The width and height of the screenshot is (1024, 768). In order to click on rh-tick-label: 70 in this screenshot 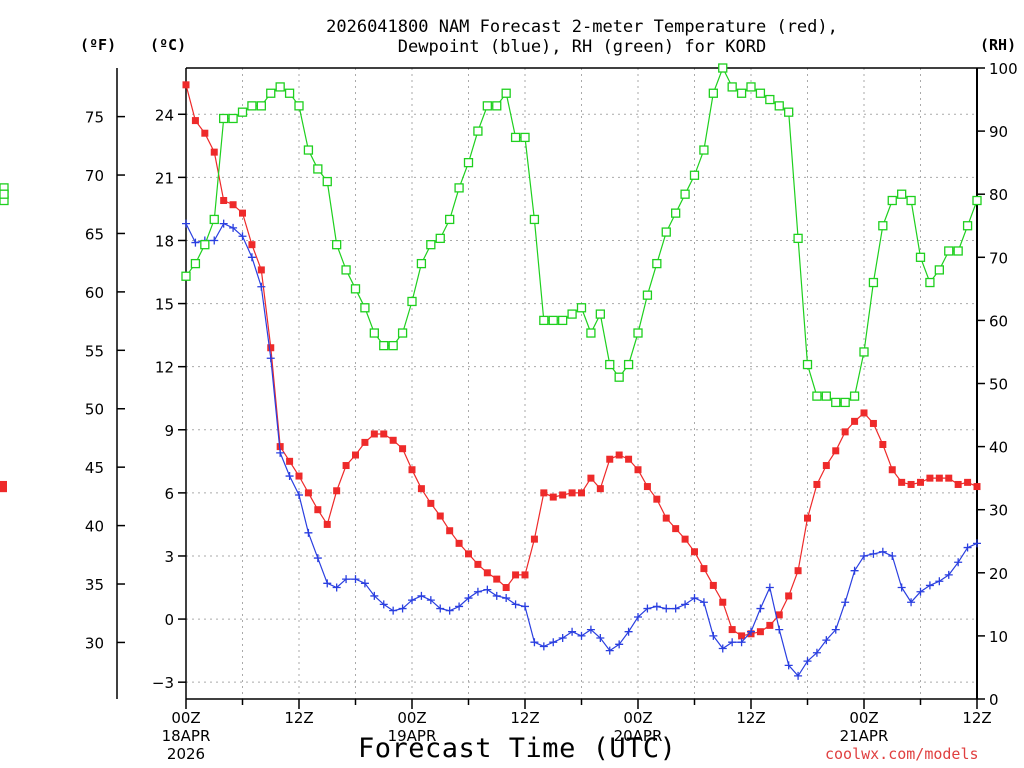, I will do `click(998, 258)`.